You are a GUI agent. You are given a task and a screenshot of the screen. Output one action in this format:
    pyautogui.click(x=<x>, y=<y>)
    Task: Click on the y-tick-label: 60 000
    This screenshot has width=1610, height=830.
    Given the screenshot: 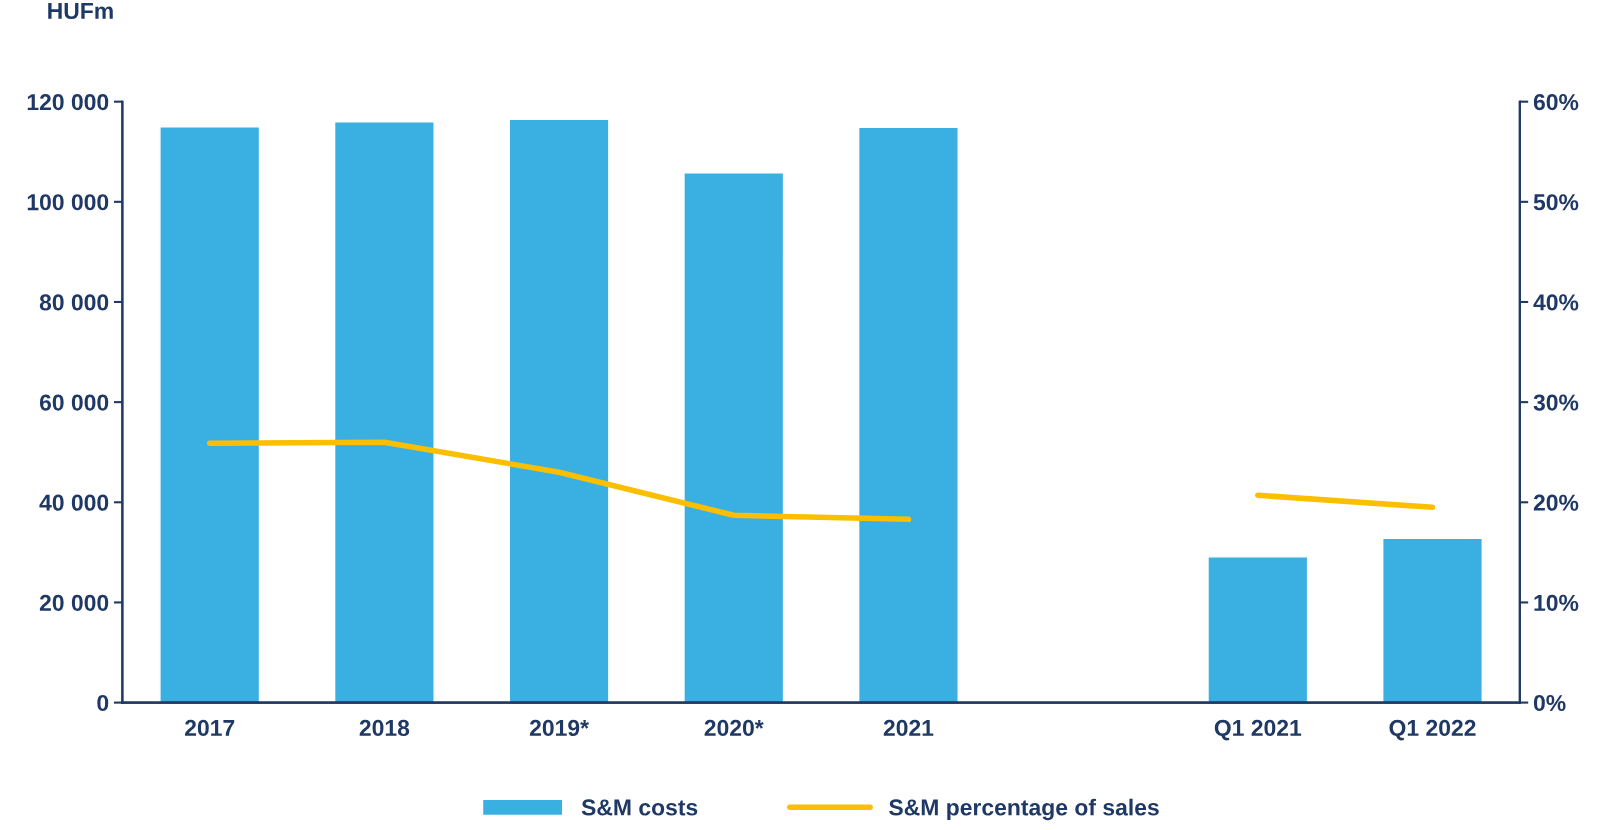 What is the action you would take?
    pyautogui.click(x=74, y=402)
    